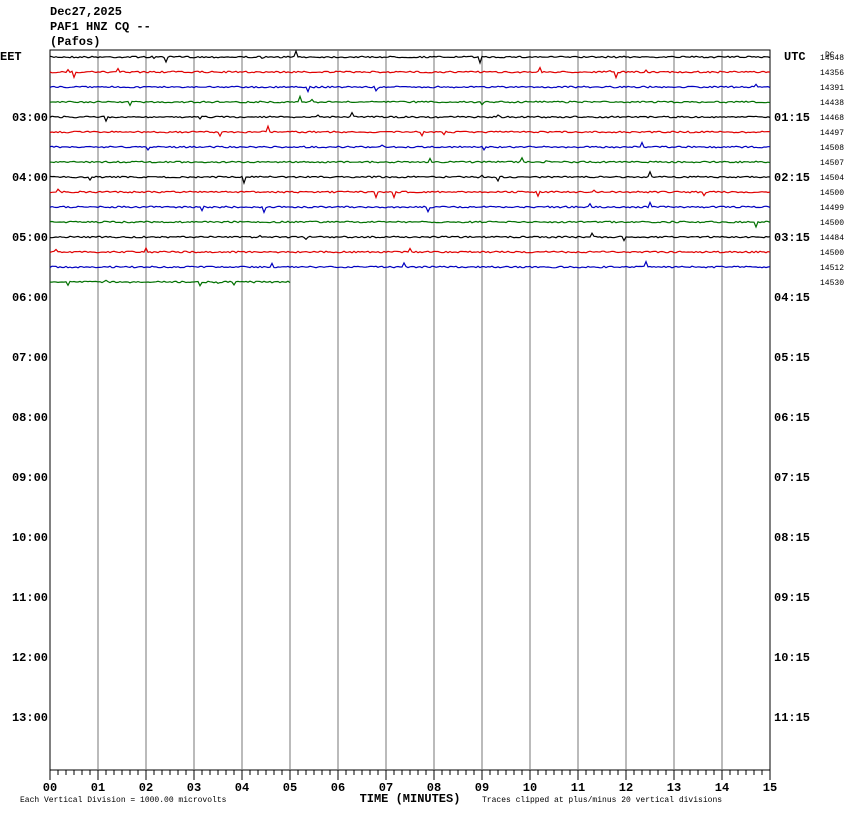 This screenshot has width=850, height=814. I want to click on location: (Pafos), so click(75, 42).